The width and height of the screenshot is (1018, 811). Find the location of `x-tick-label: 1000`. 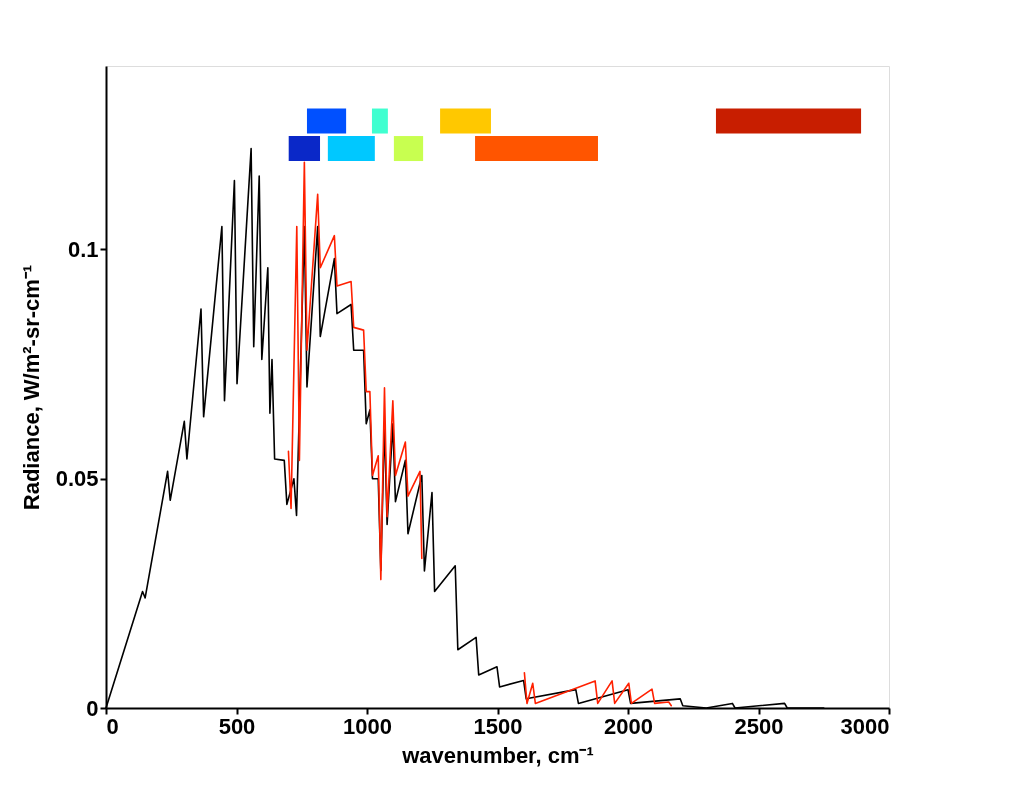

x-tick-label: 1000 is located at coordinates (367, 726).